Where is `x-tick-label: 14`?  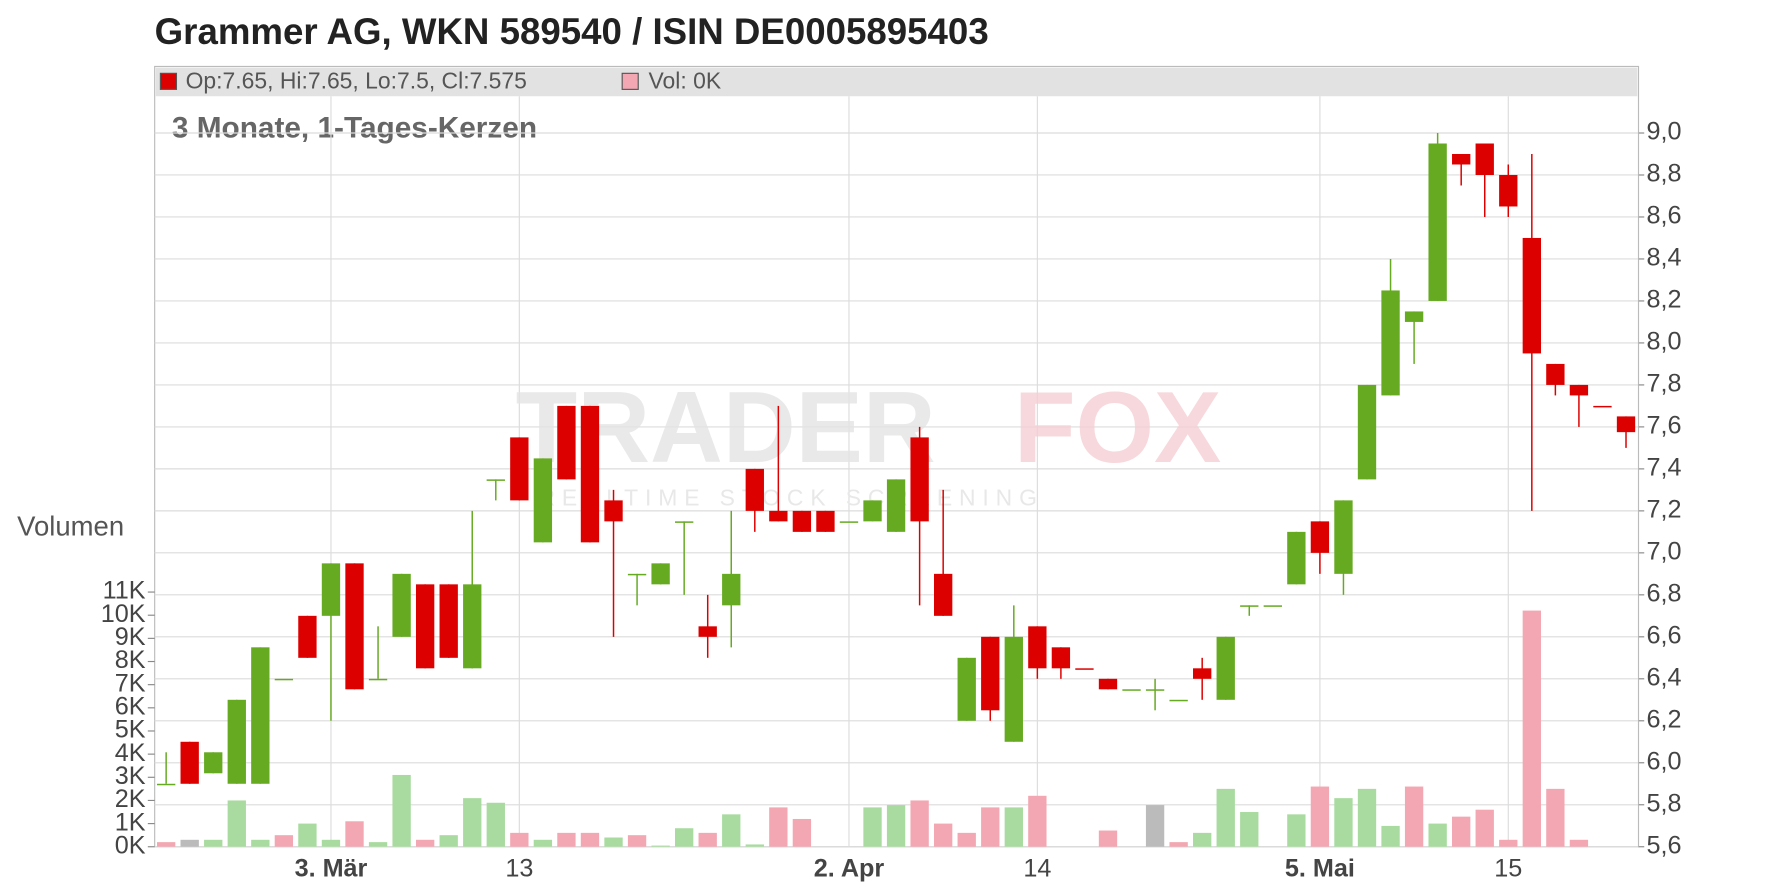 x-tick-label: 14 is located at coordinates (1037, 868).